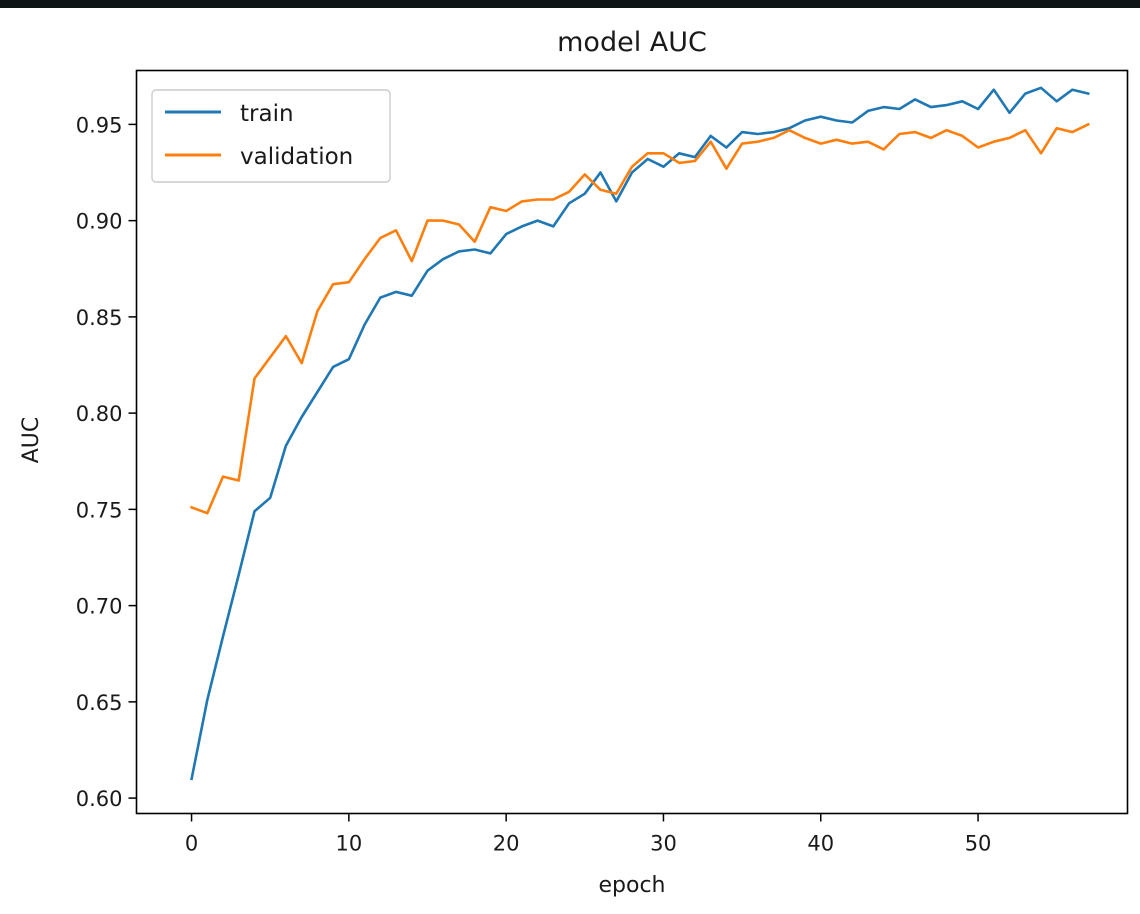  Describe the element at coordinates (271, 136) in the screenshot. I see `legend: train validation` at that location.